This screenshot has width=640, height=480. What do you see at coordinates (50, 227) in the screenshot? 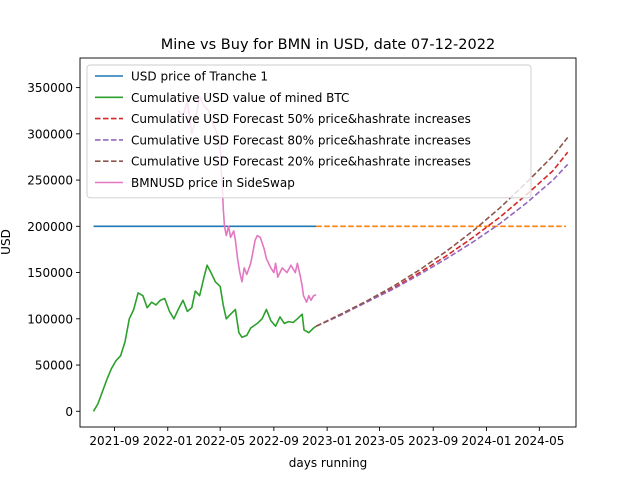
I see `y-tick-label: 200000` at bounding box center [50, 227].